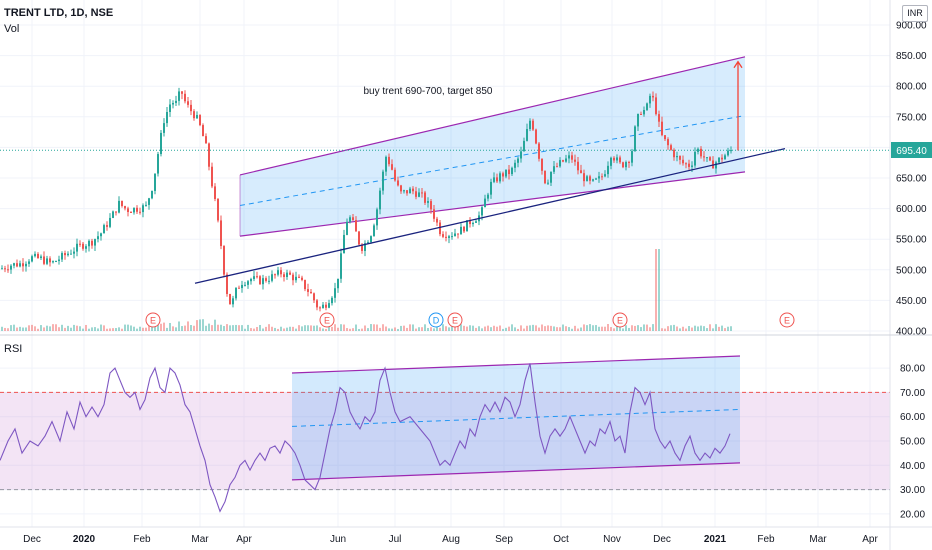  I want to click on earnings-marker-label: E, so click(153, 321).